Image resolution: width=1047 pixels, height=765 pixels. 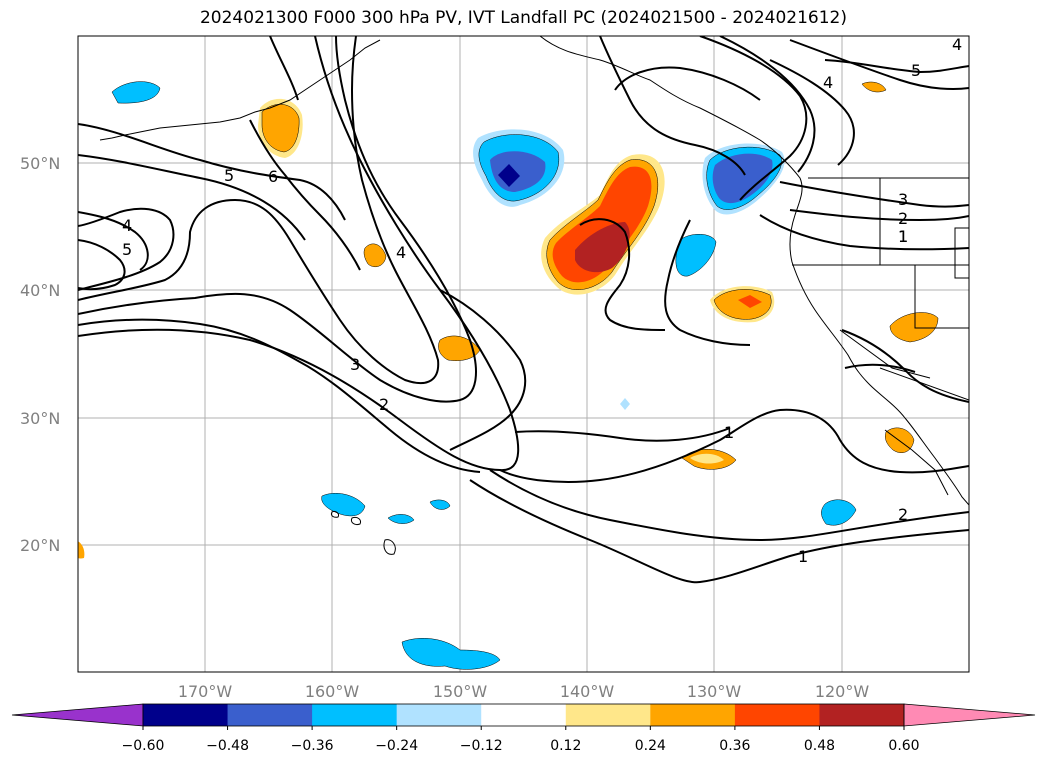 I want to click on lon-label: 150°W, so click(x=460, y=691).